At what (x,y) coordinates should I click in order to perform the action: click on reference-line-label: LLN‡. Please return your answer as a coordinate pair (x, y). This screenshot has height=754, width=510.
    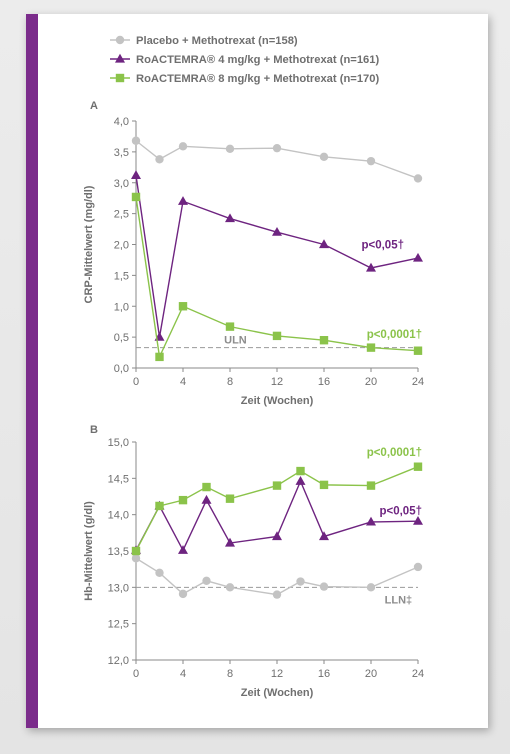
    Looking at the image, I should click on (399, 600).